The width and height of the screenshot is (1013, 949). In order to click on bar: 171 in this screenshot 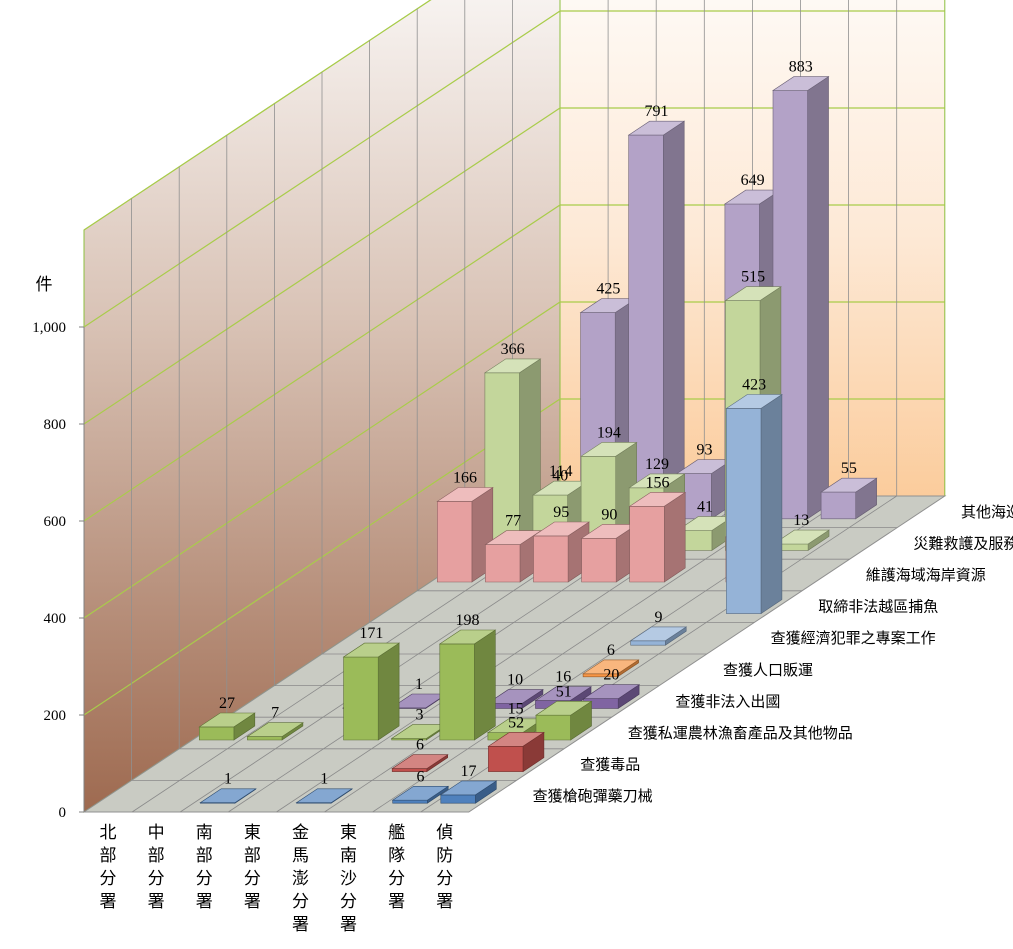, I will do `click(371, 683)`.